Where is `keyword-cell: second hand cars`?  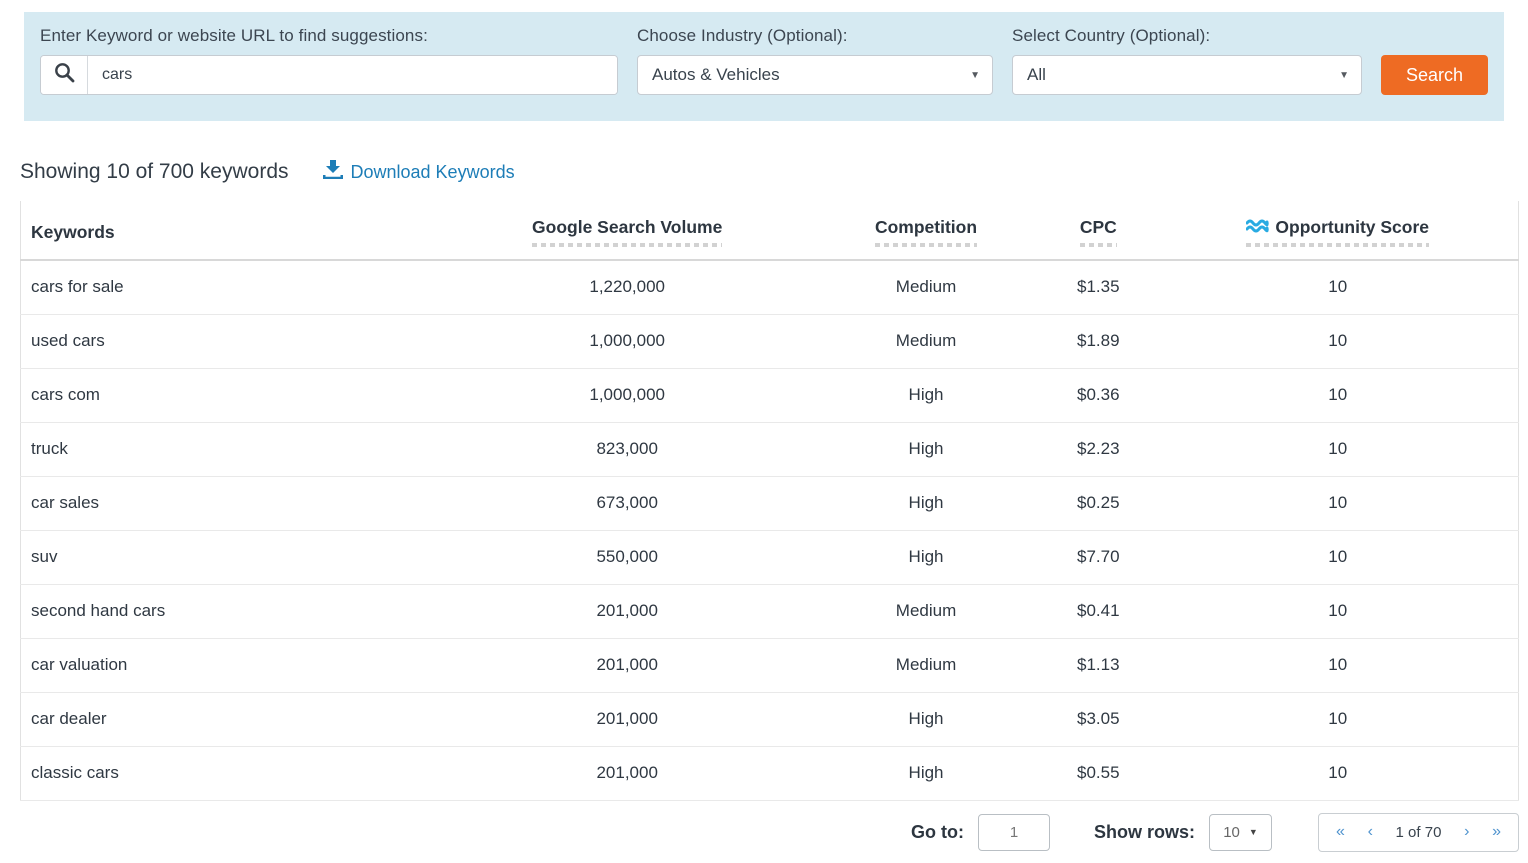 keyword-cell: second hand cars is located at coordinates (231, 611).